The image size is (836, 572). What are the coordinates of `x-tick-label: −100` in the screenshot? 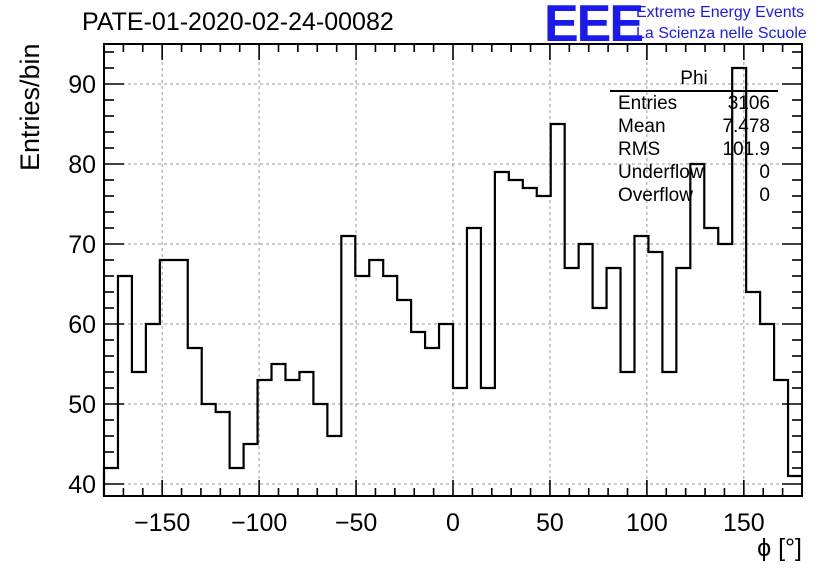 It's located at (259, 523).